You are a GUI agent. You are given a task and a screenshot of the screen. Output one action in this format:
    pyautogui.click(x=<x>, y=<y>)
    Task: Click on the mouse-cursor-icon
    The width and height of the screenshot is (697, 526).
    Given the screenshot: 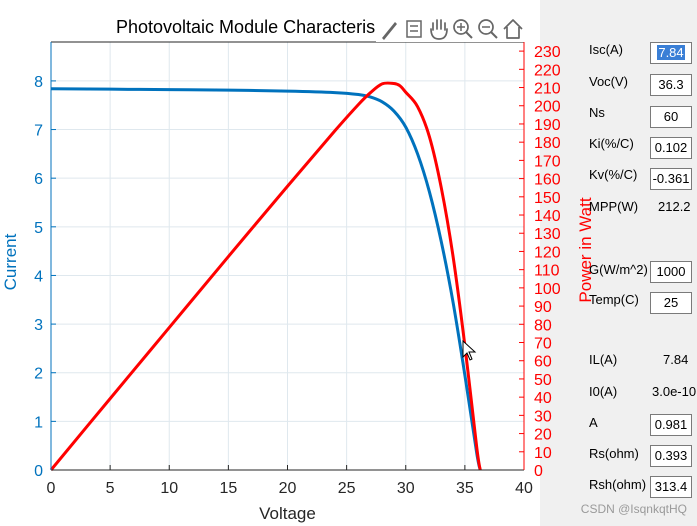 What is the action you would take?
    pyautogui.click(x=469, y=350)
    